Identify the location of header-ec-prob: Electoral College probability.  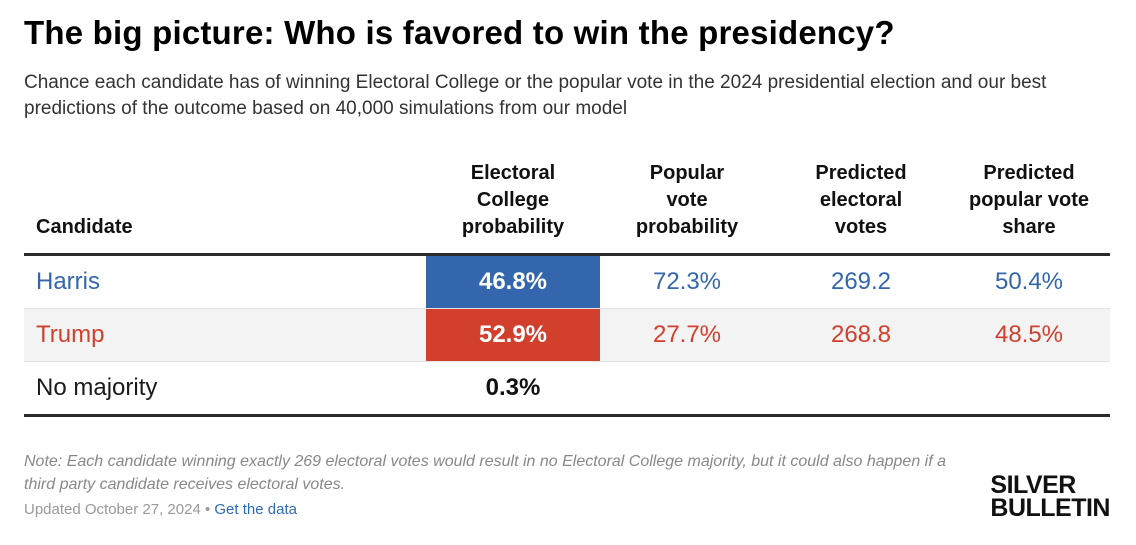
(513, 208).